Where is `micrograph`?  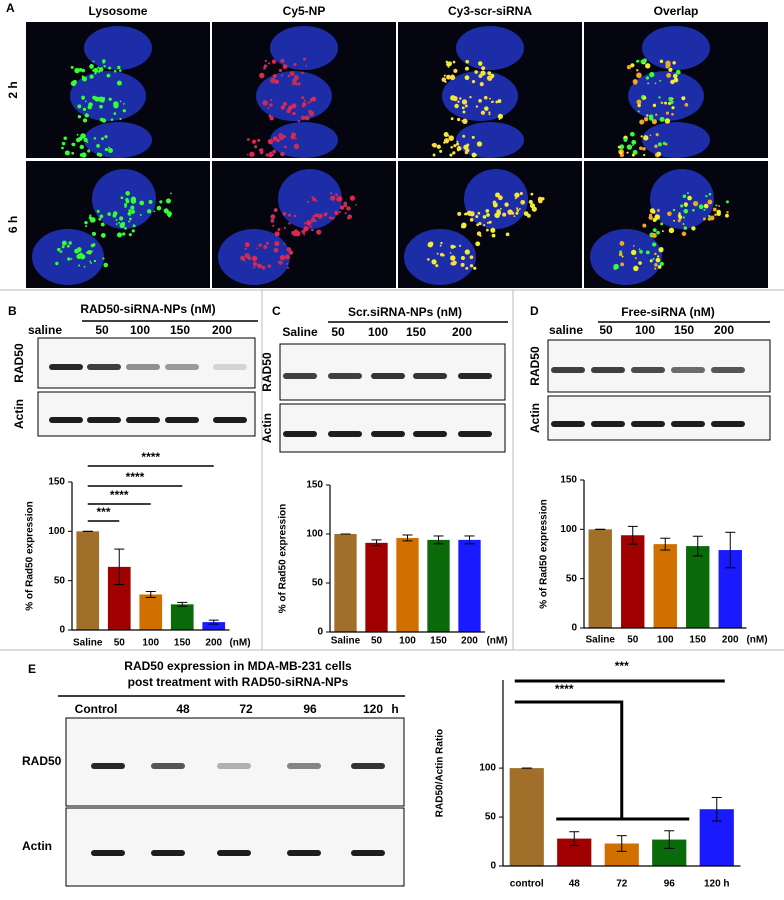
micrograph is located at coordinates (118, 224).